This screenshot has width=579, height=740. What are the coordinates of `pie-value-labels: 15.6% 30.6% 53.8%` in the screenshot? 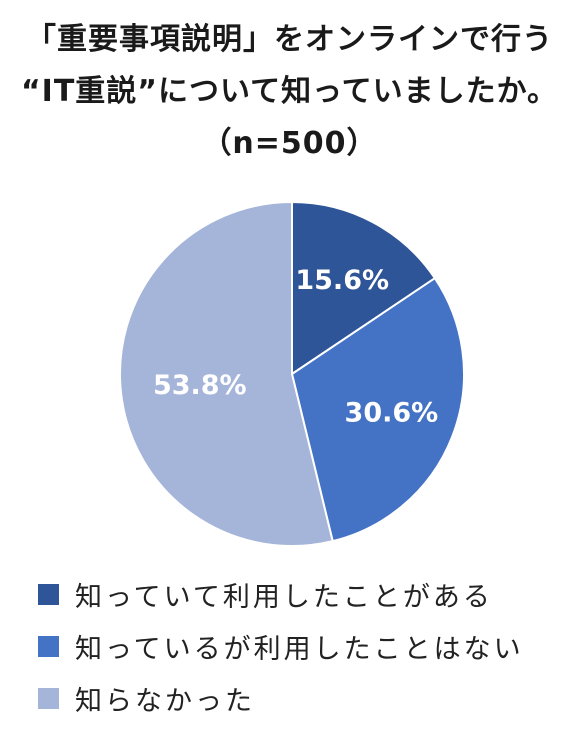 It's located at (295, 347).